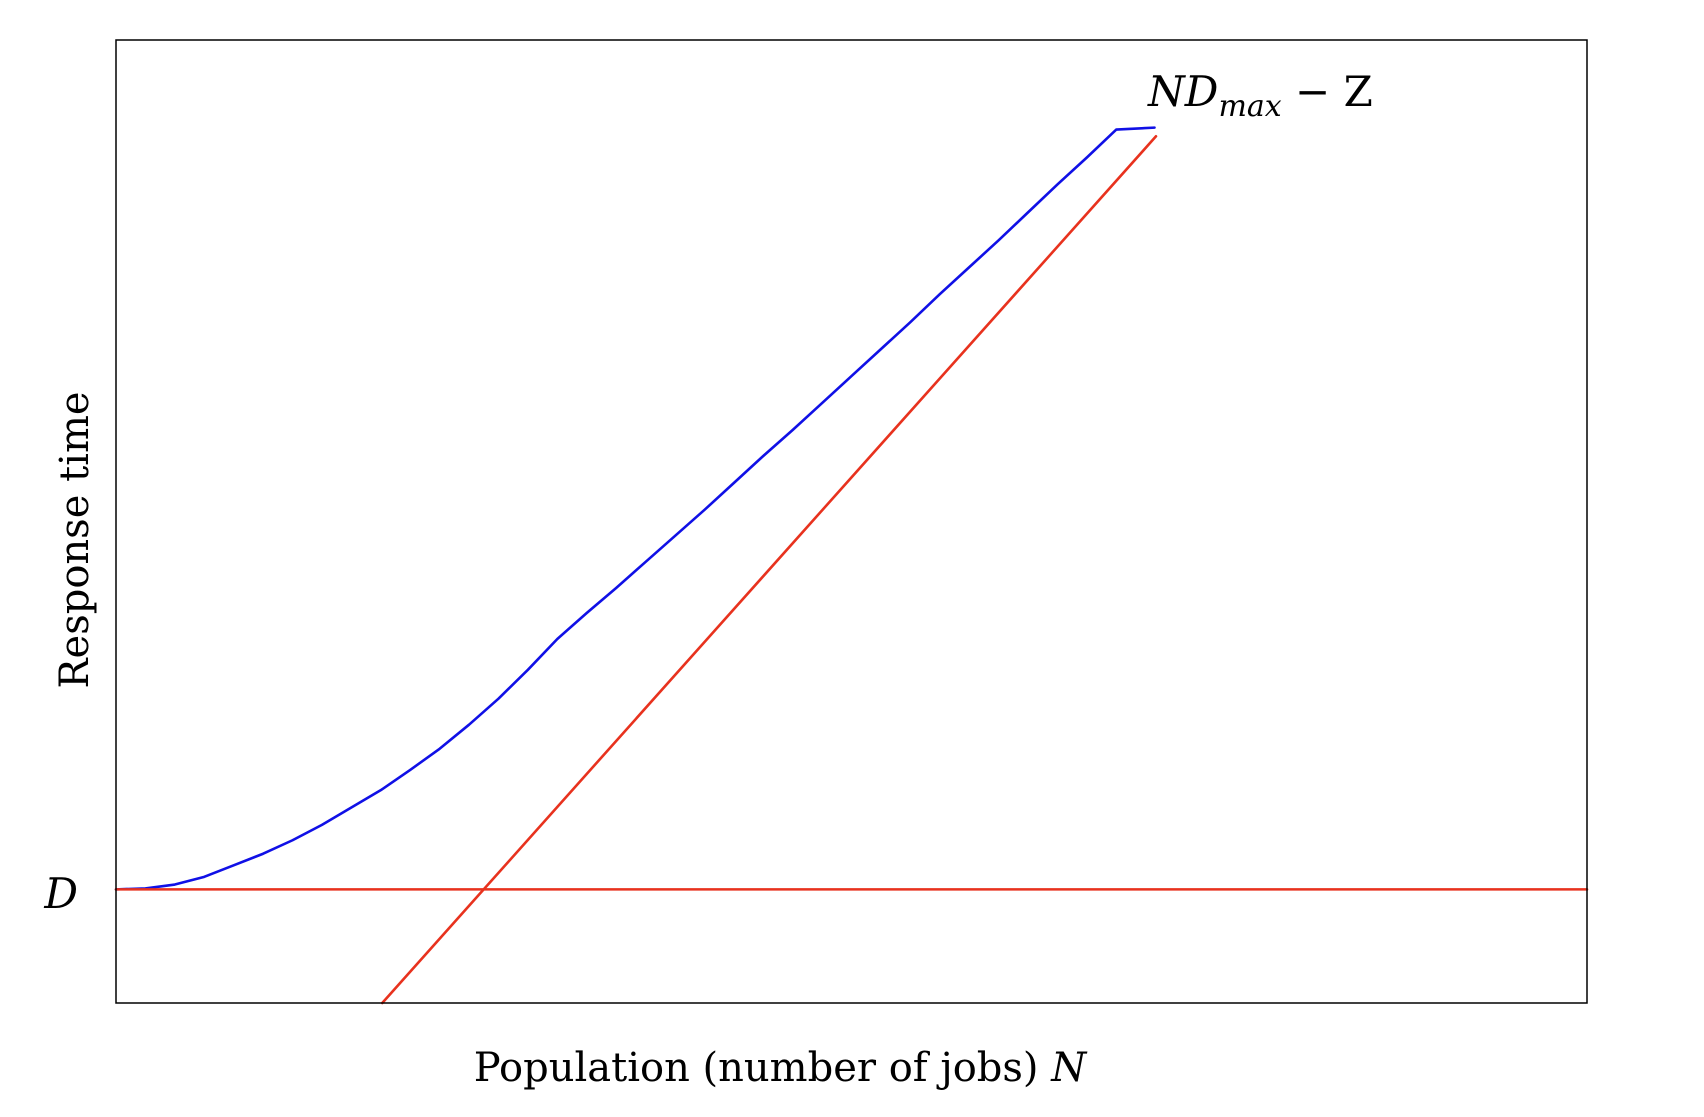 Image resolution: width=1704 pixels, height=1117 pixels. What do you see at coordinates (1327, 91) in the screenshot?
I see `annotation-suffix: − Z` at bounding box center [1327, 91].